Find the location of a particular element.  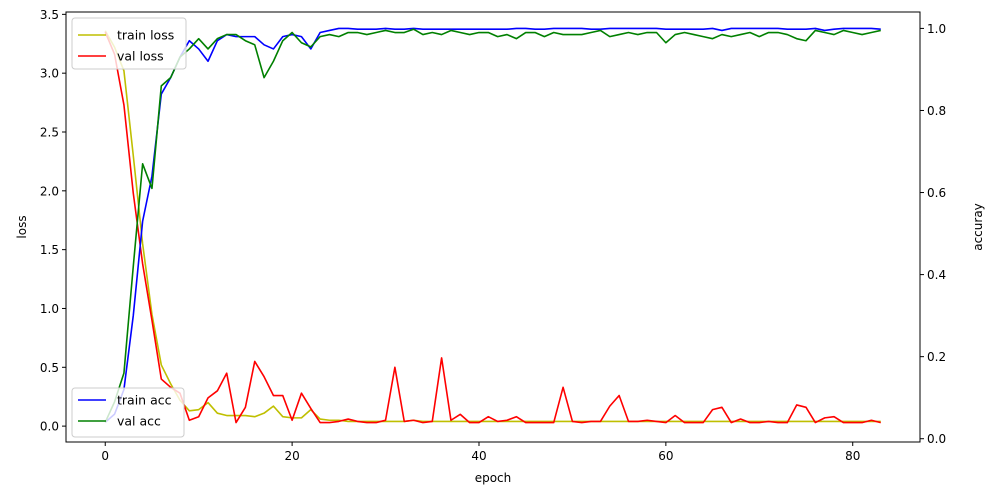

y-left-tick-label: 3.0 is located at coordinates (49, 74).